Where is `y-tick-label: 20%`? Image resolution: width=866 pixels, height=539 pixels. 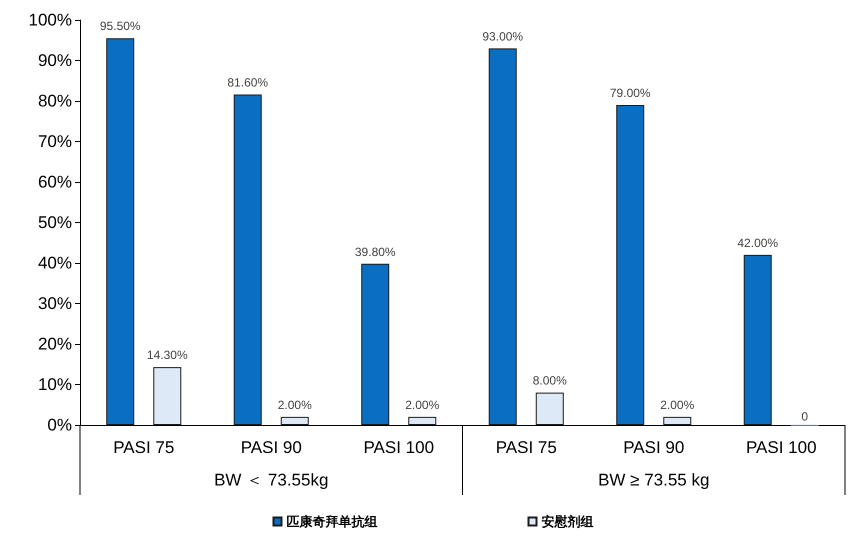 y-tick-label: 20% is located at coordinates (55, 344).